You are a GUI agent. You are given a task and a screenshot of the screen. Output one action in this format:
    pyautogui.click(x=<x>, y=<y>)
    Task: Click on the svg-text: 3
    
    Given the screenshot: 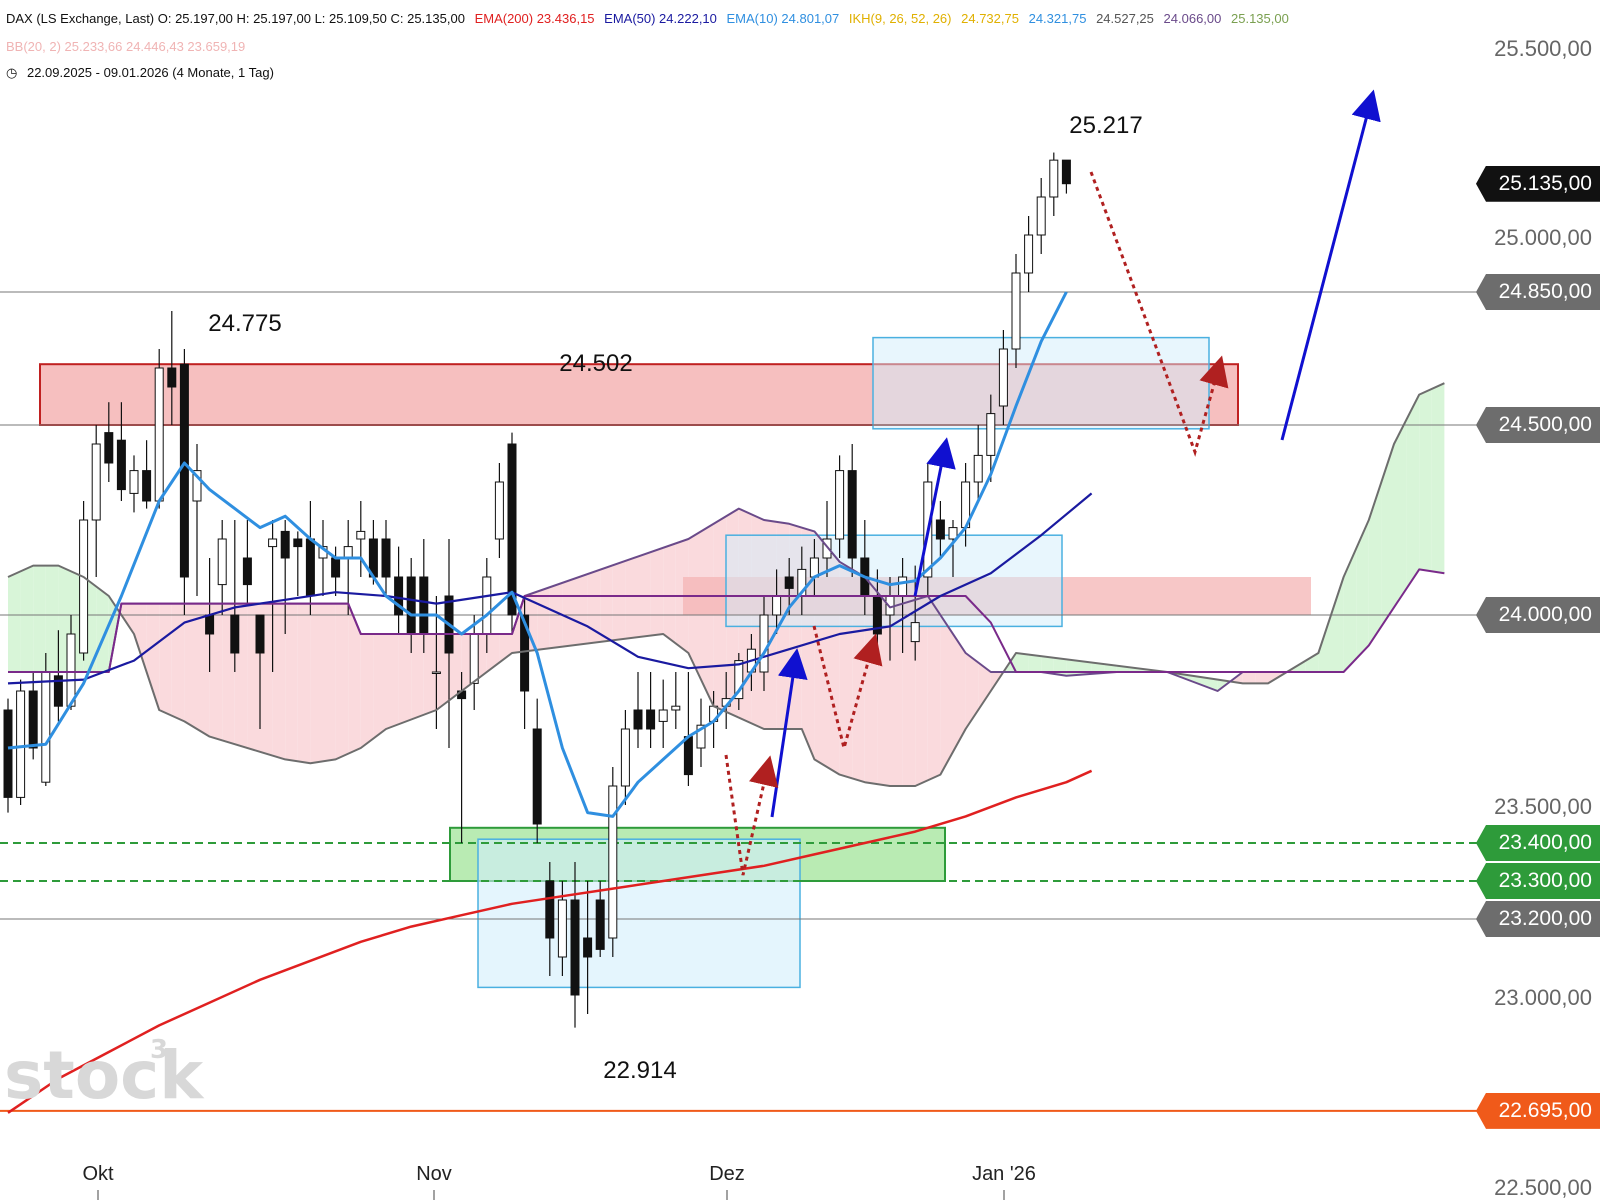 What is the action you would take?
    pyautogui.click(x=159, y=1050)
    